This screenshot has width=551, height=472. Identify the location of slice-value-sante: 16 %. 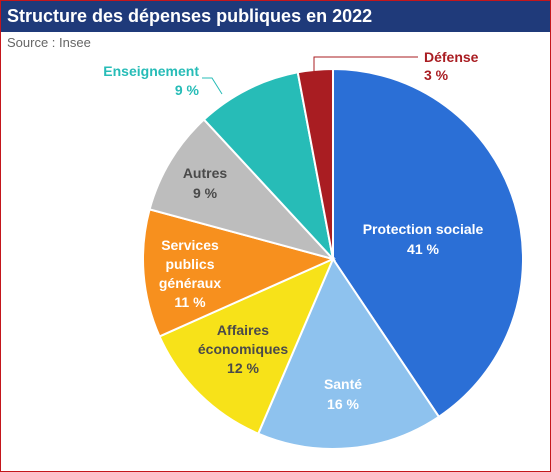
(343, 404).